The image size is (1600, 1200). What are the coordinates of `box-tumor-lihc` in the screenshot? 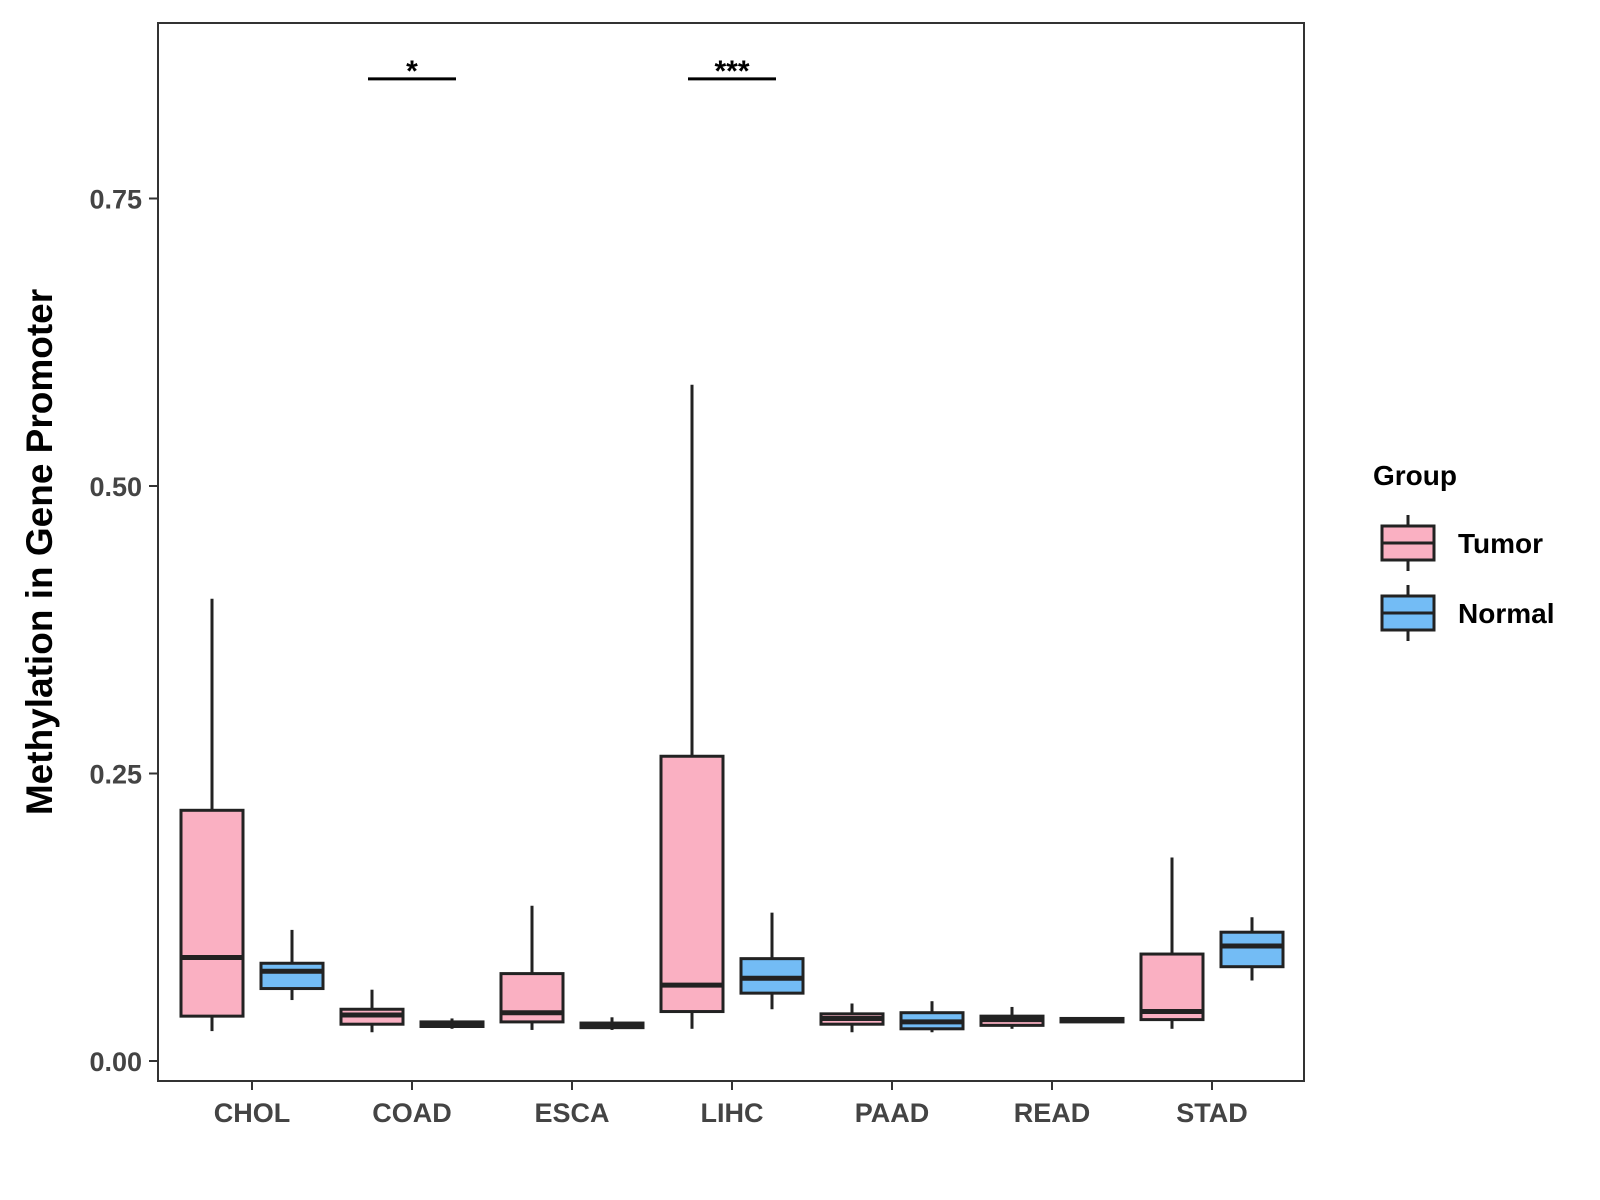 It's located at (692, 706).